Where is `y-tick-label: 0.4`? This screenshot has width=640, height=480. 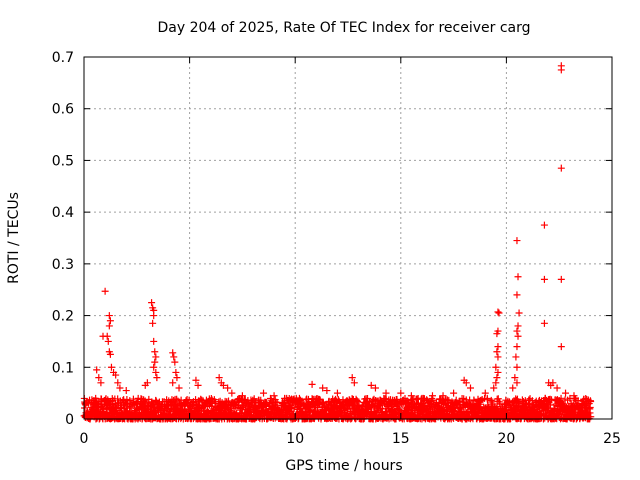
y-tick-label: 0.4 is located at coordinates (63, 213).